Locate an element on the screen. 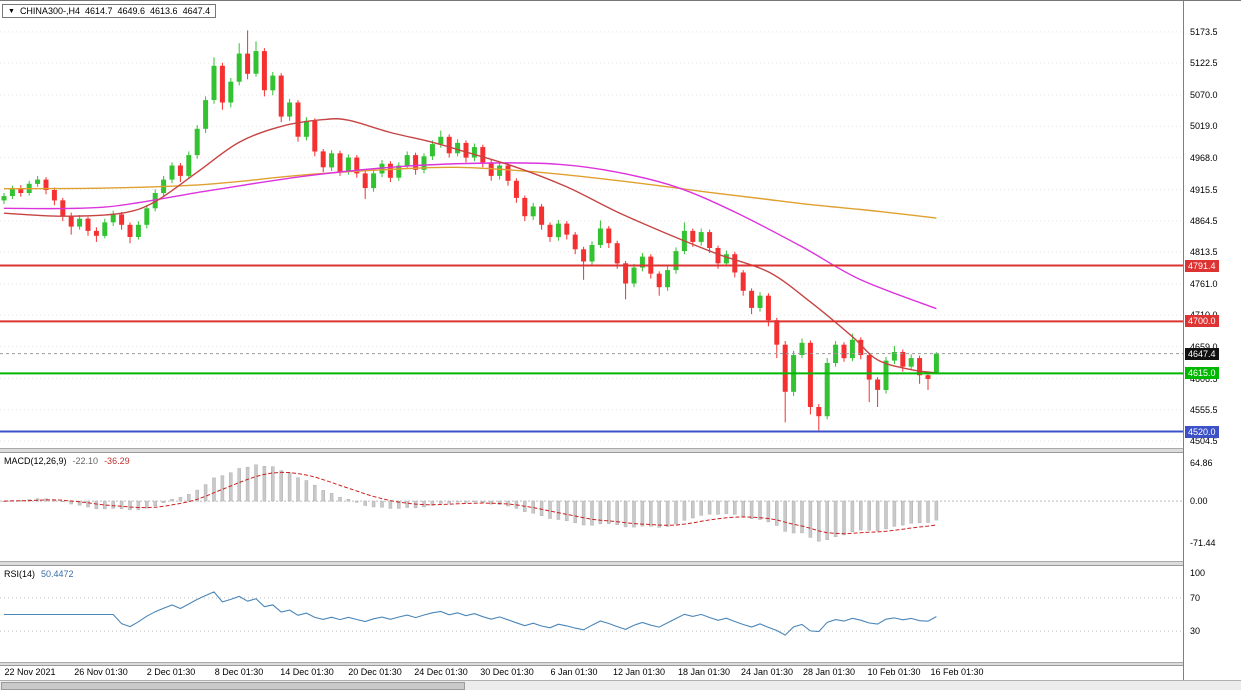 The width and height of the screenshot is (1241, 690). time-axis-label: 2 Dec 01:30 is located at coordinates (171, 672).